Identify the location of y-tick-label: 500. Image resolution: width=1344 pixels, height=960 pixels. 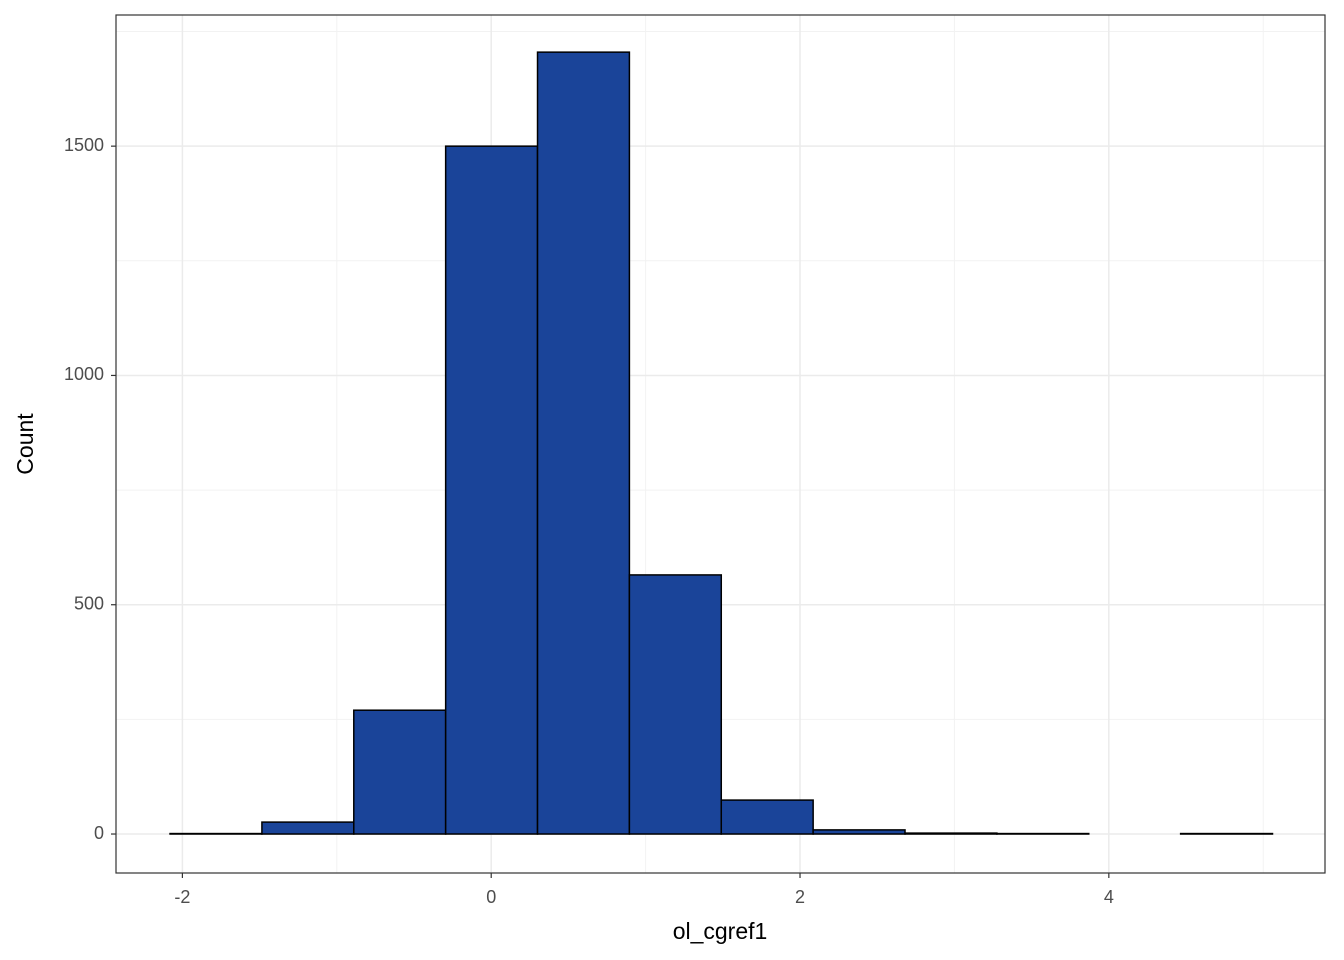
(89, 603).